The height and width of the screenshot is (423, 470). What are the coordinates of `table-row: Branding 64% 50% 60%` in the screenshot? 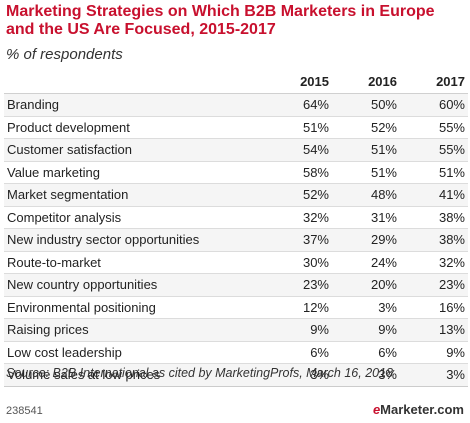 It's located at (236, 105).